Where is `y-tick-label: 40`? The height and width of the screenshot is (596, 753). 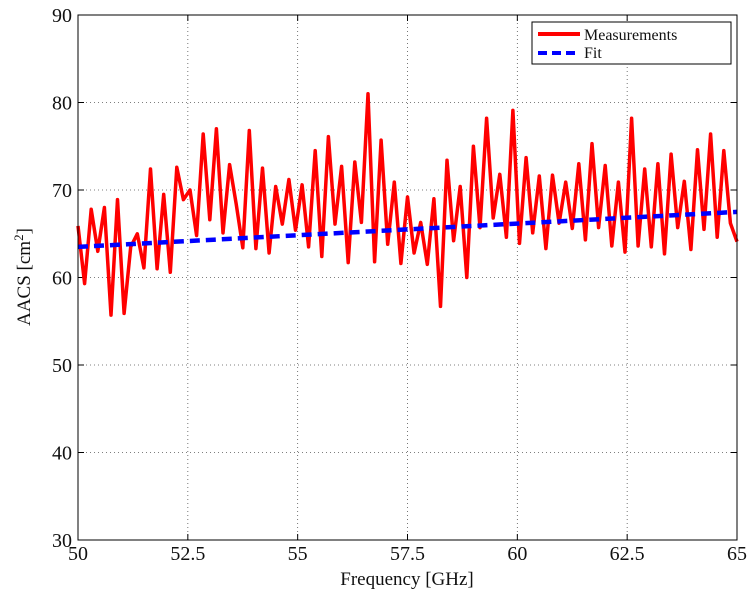
y-tick-label: 40 is located at coordinates (62, 454).